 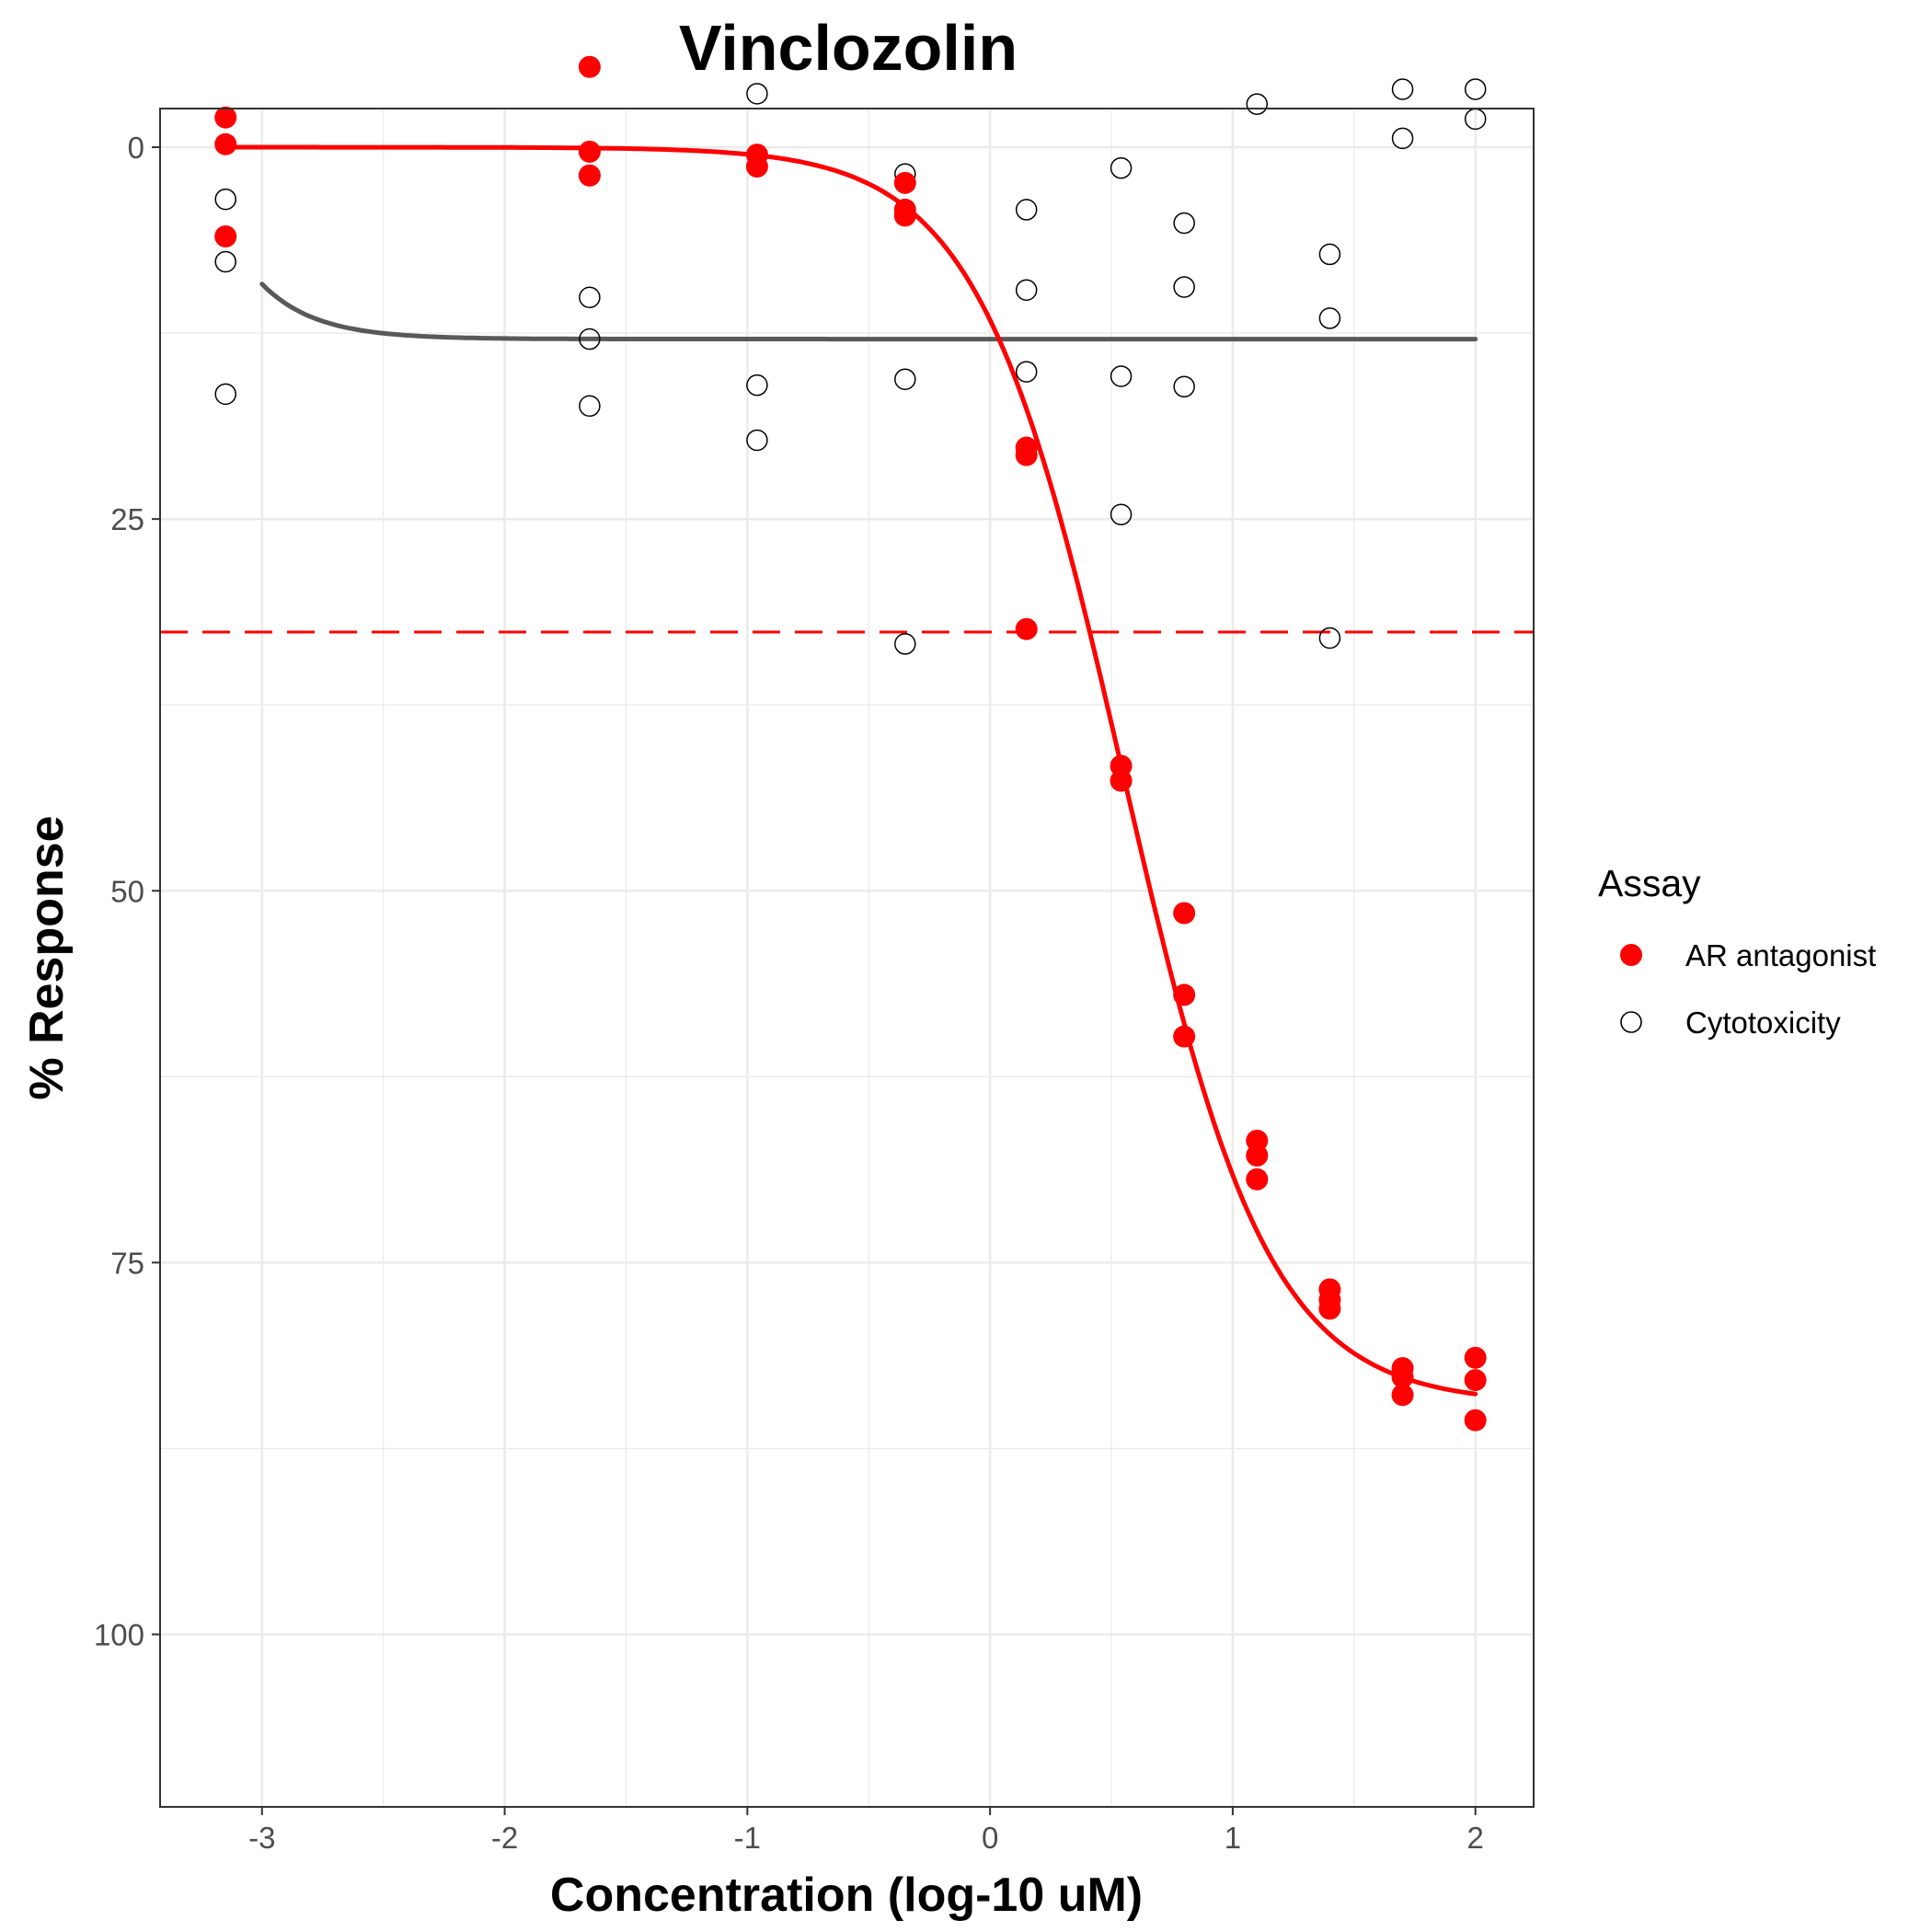 I want to click on y-tick-label: 75, so click(x=127, y=1263).